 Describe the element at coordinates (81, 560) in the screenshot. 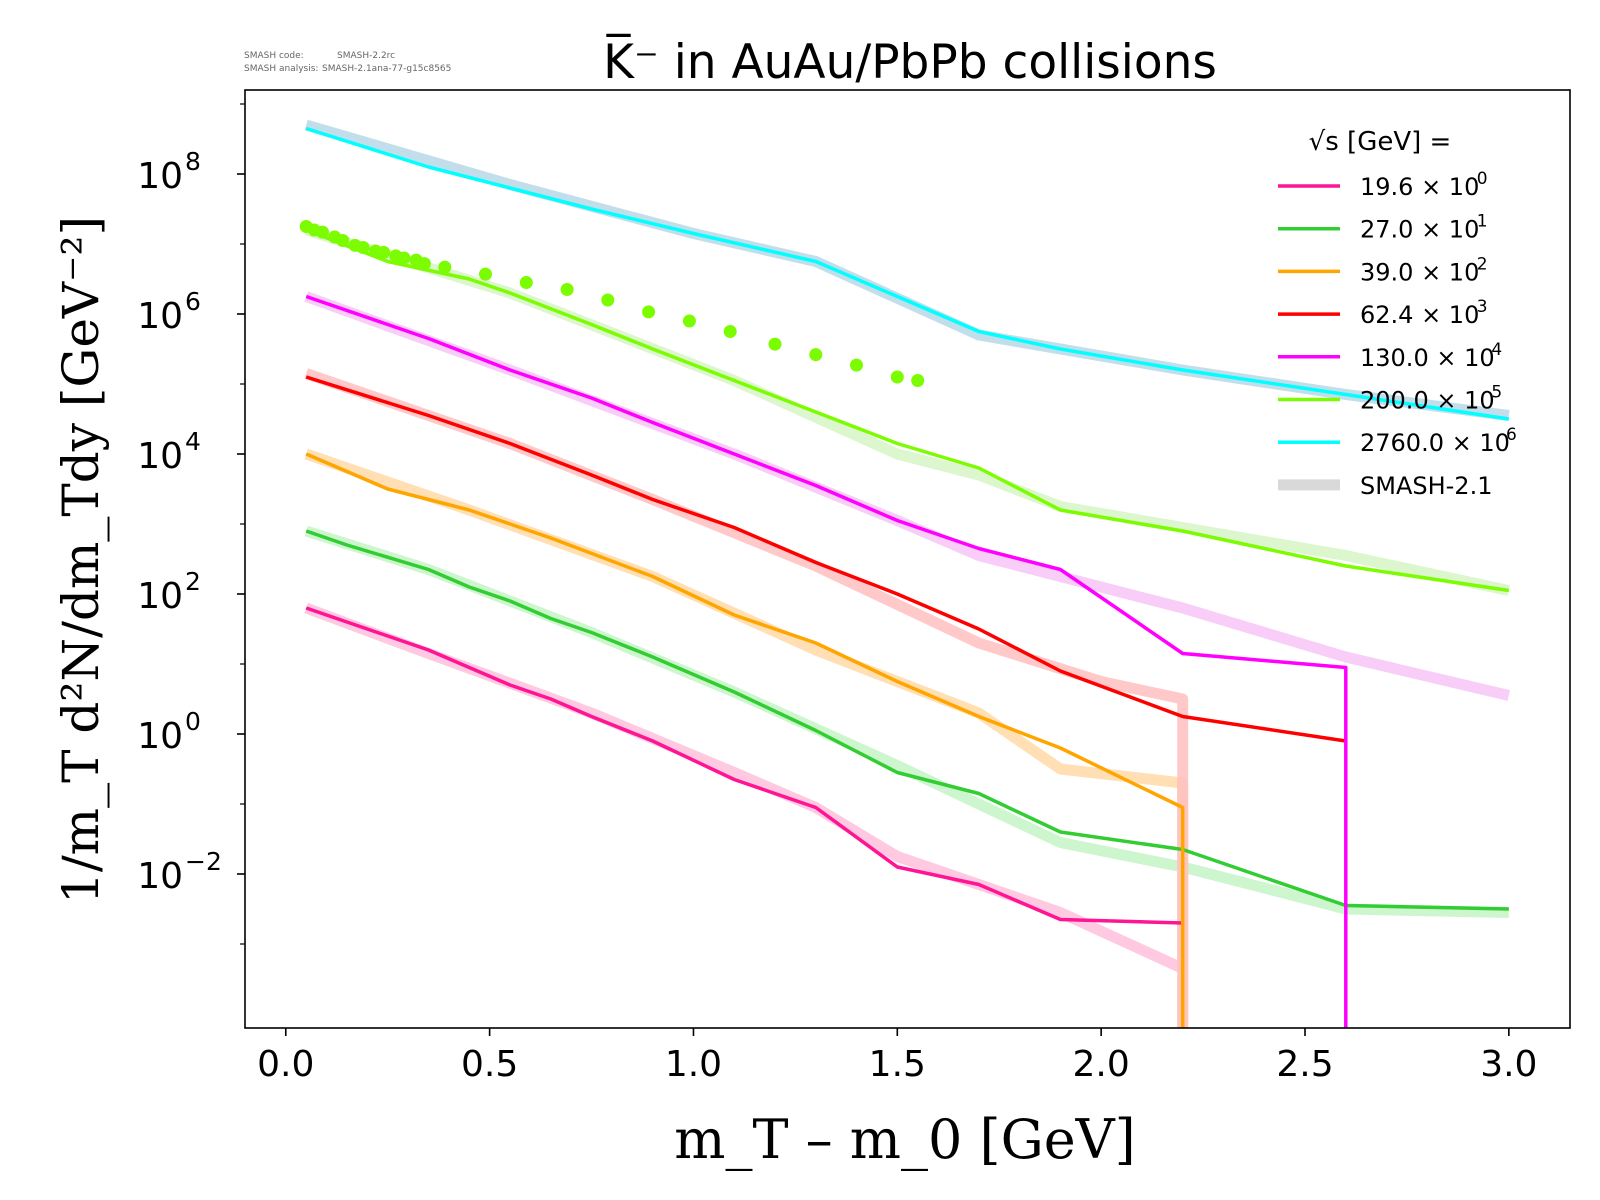

I see `y-axis-label: 1/m_T d²N/dm_Tdy [GeV⁻²]` at that location.